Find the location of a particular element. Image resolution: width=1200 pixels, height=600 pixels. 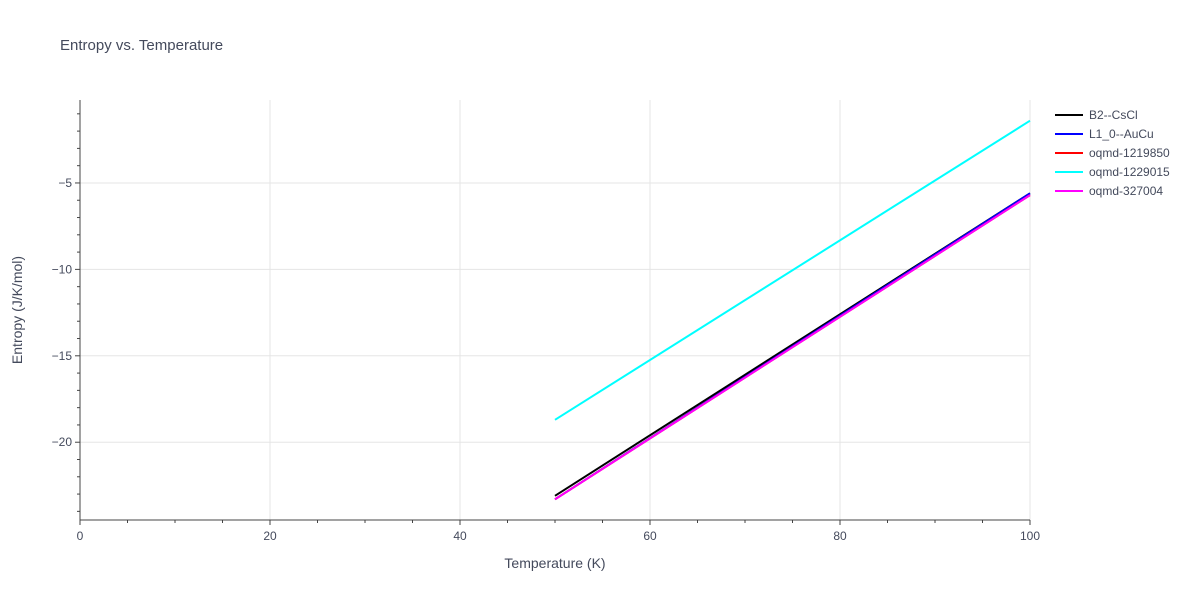

x-tick-label: 40 is located at coordinates (460, 536).